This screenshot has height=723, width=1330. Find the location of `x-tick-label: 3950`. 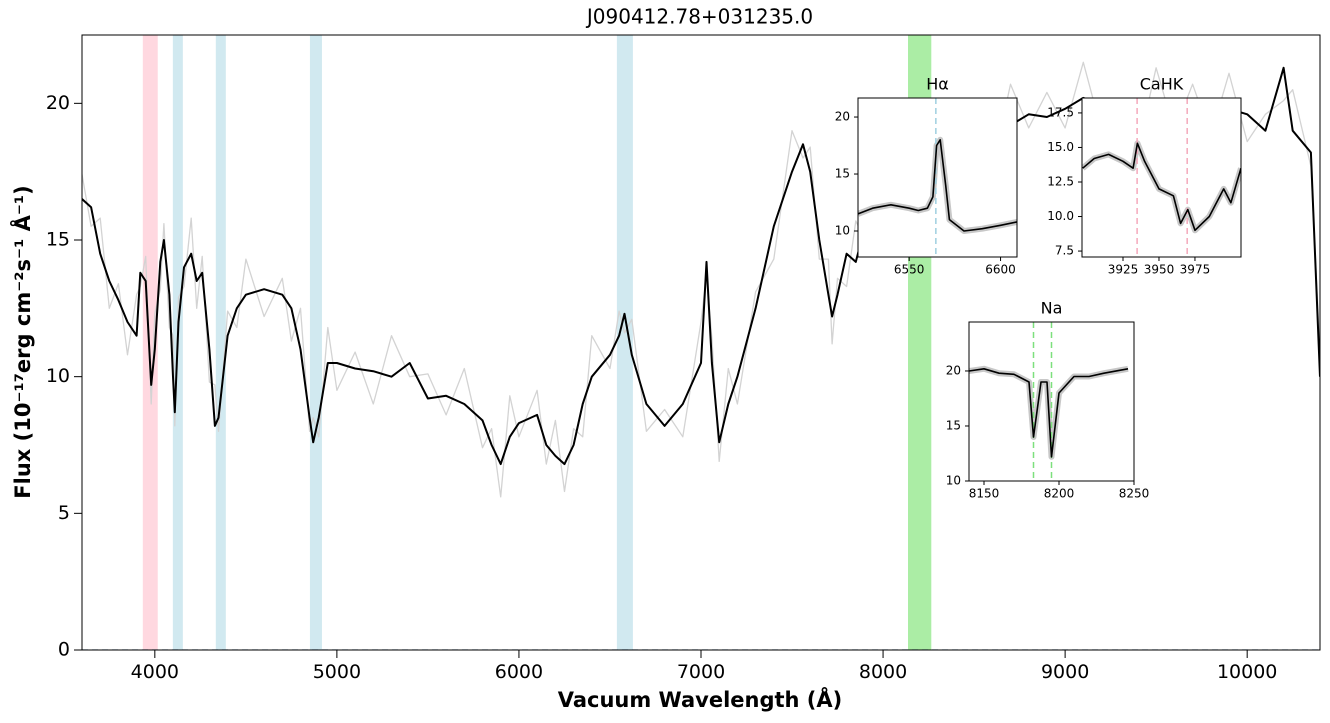

x-tick-label: 3950 is located at coordinates (1159, 270).